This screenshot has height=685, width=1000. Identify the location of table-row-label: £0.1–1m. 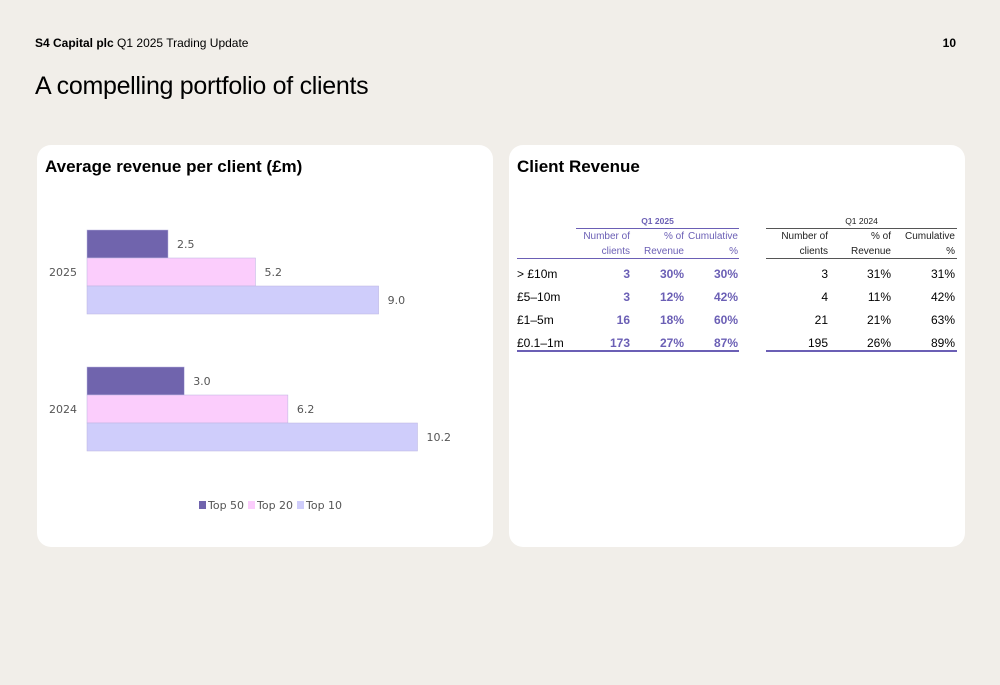
(540, 343).